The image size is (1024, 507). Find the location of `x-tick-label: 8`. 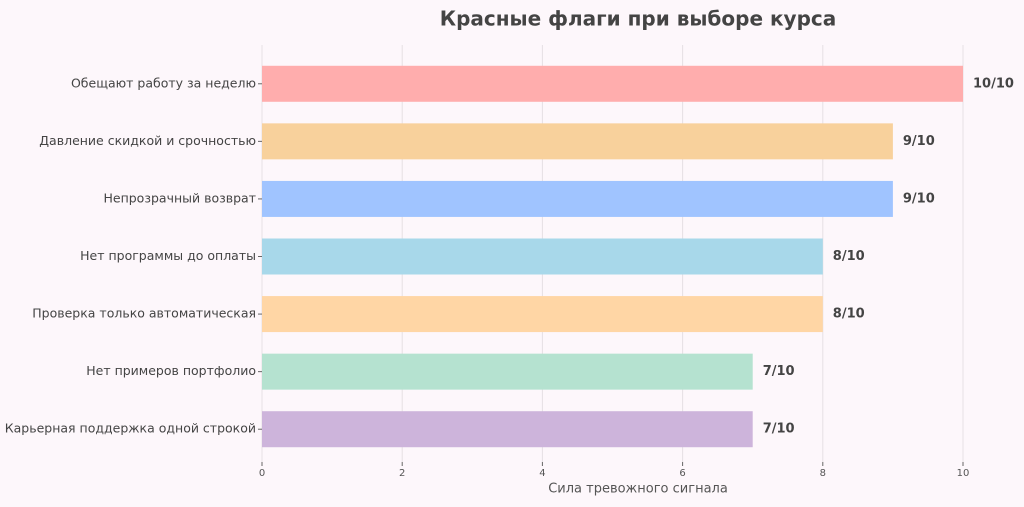

x-tick-label: 8 is located at coordinates (823, 473).